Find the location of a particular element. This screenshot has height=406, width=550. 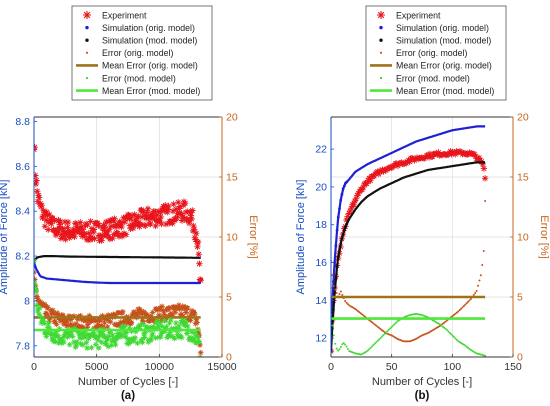

legend-entry-label: Mean Error (mod. model) is located at coordinates (151, 91).